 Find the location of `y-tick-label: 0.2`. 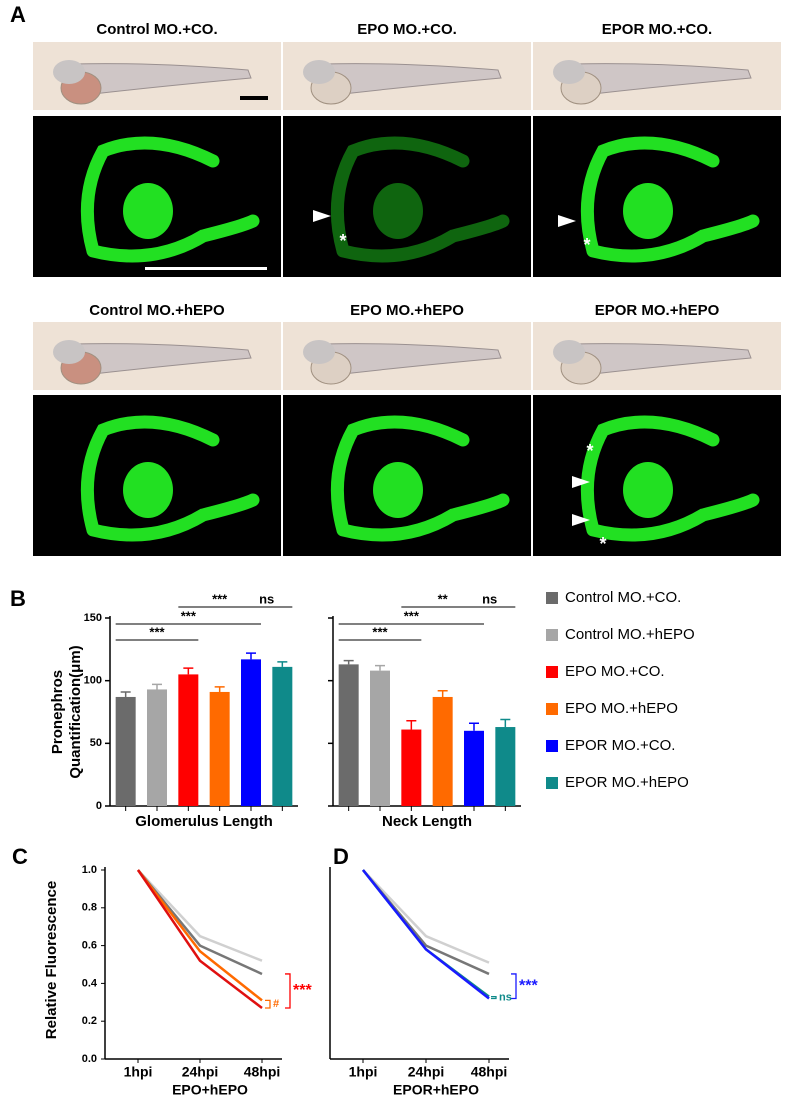

y-tick-label: 0.2 is located at coordinates (89, 1021).